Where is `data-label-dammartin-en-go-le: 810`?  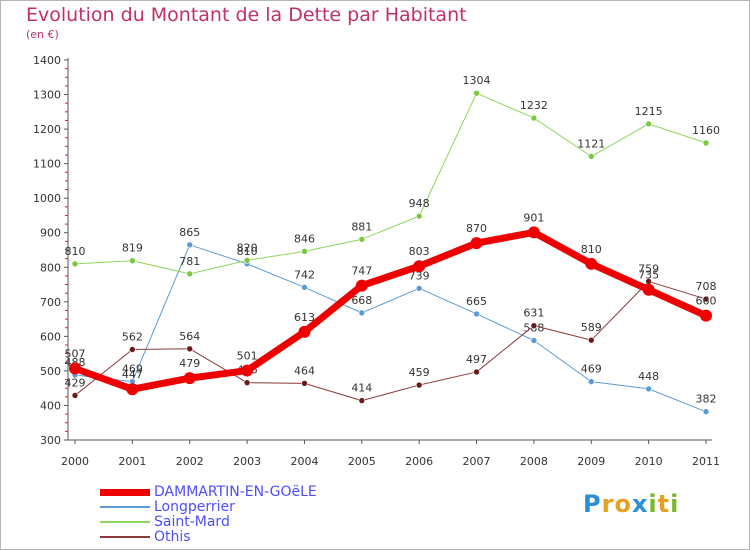
data-label-dammartin-en-go-le: 810 is located at coordinates (591, 249).